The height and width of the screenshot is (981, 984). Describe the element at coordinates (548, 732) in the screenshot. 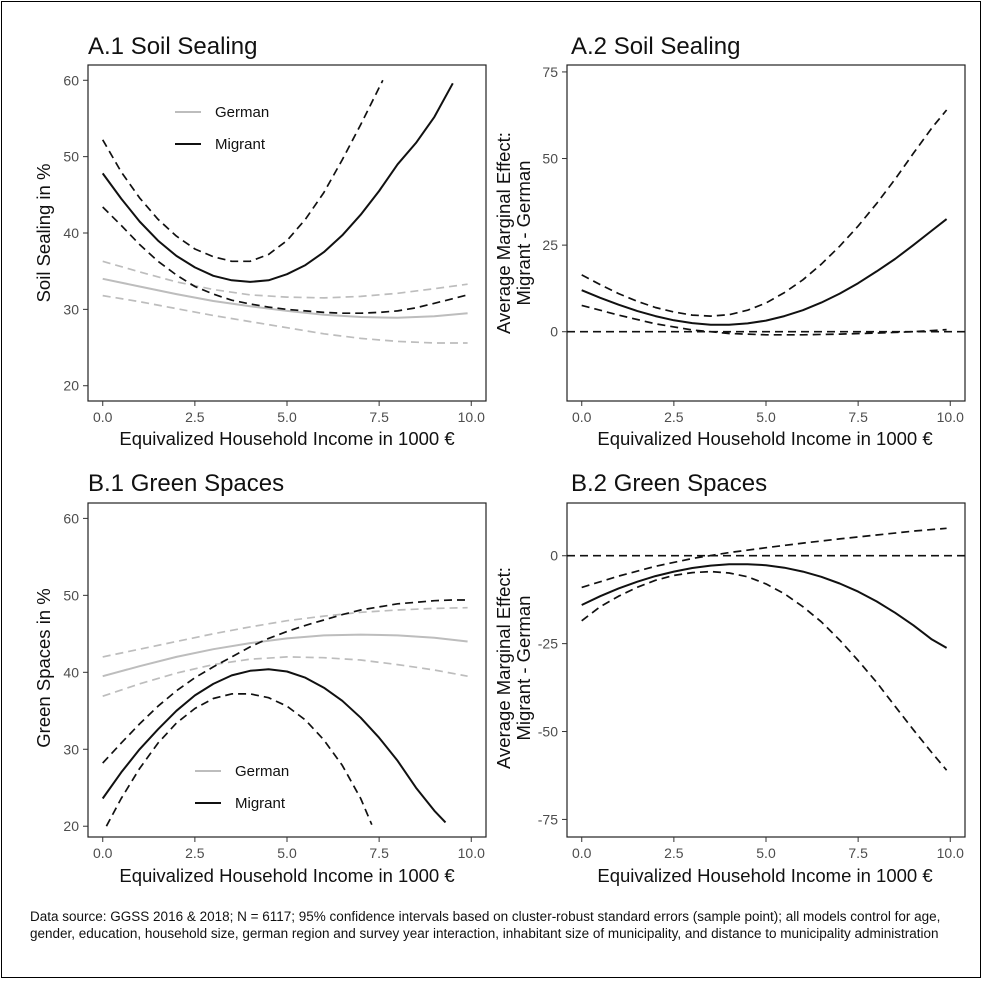

I see `y-tick-label: -50` at that location.